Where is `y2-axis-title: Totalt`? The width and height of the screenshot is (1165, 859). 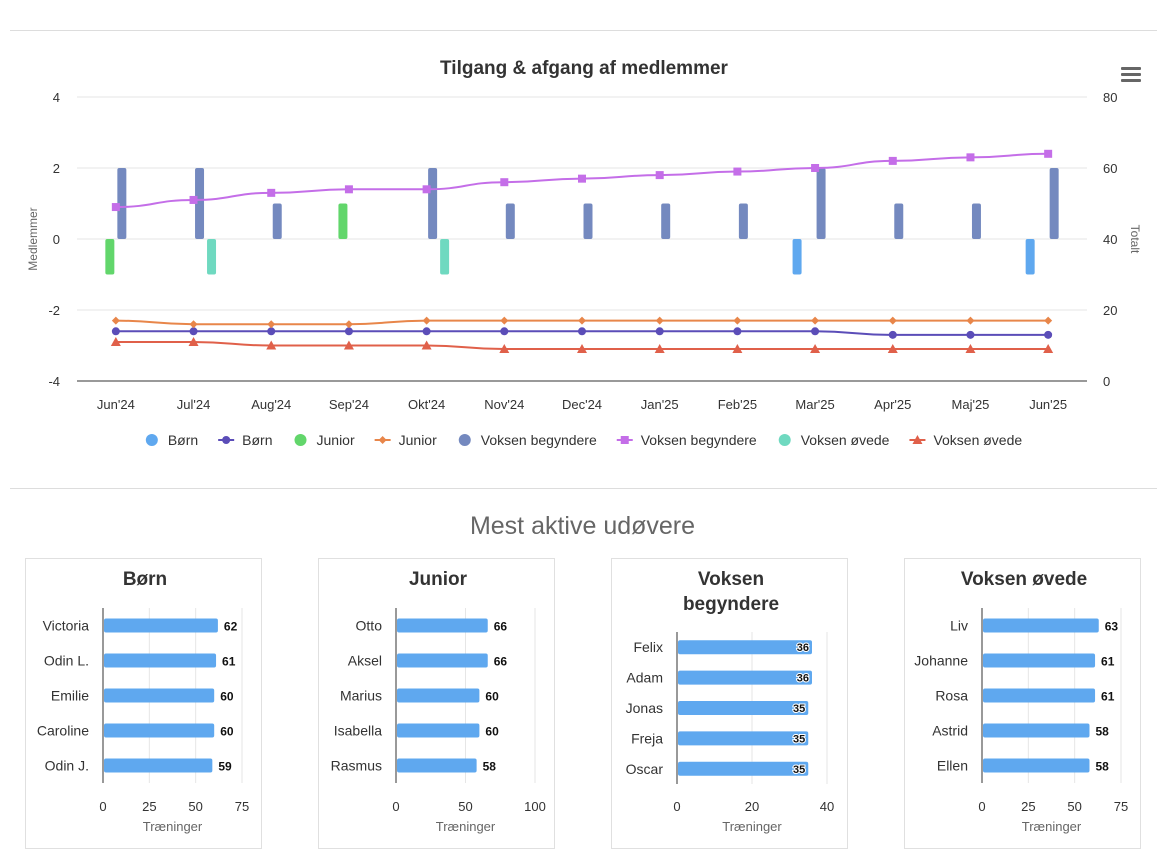
y2-axis-title: Totalt is located at coordinates (1135, 239).